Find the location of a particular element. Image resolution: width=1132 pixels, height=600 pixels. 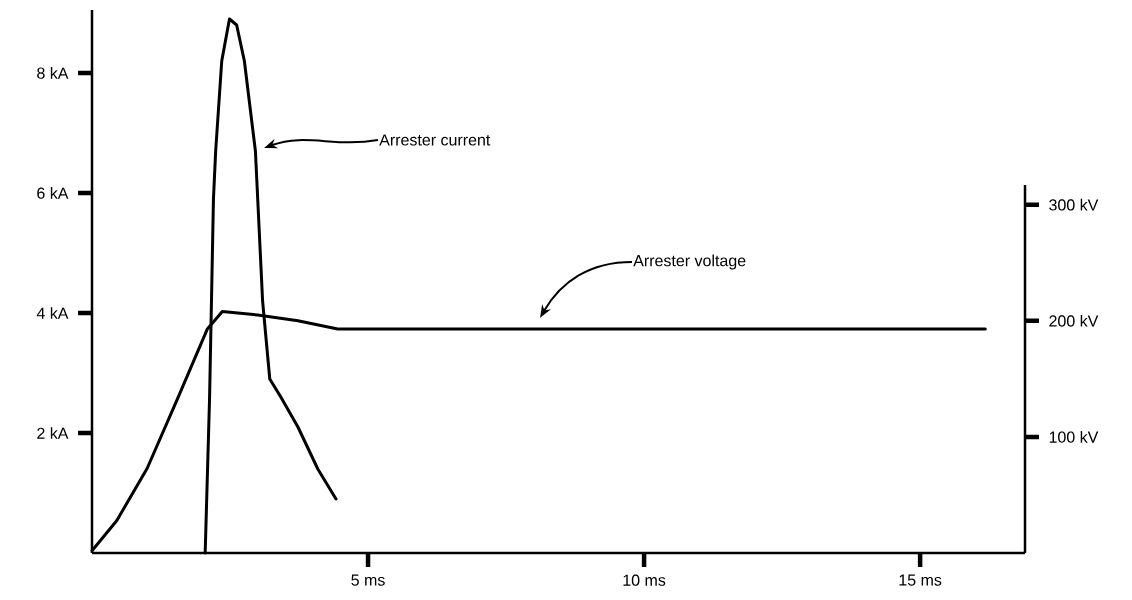

annotation: Arrester current is located at coordinates (435, 140).